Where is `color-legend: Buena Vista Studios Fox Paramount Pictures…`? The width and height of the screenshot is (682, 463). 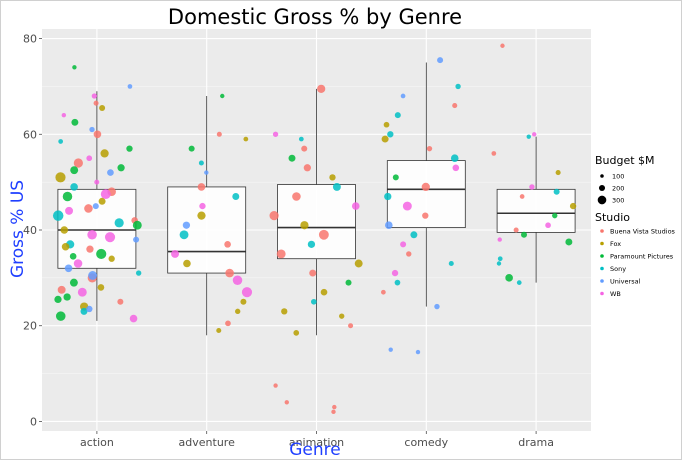
color-legend: Buena Vista Studios Fox Paramount Pictures… is located at coordinates (638, 263).